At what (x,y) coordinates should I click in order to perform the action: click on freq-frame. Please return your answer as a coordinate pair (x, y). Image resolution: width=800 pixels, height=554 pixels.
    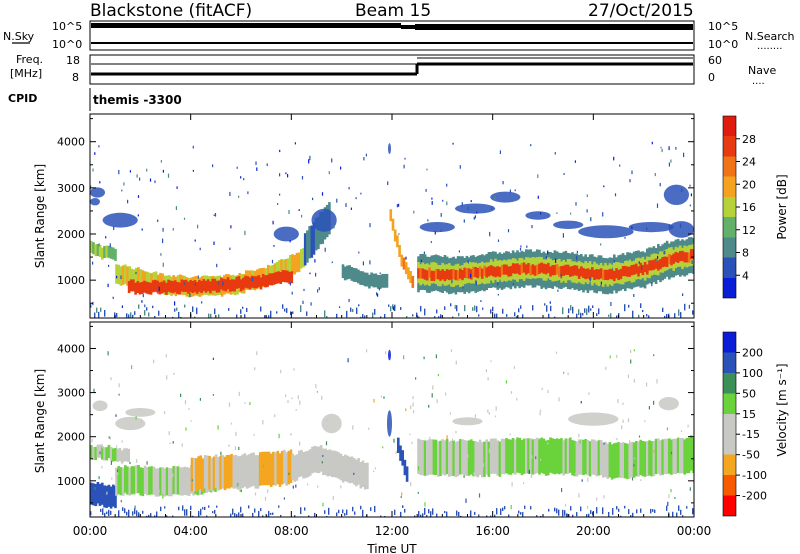
    Looking at the image, I should click on (392, 69).